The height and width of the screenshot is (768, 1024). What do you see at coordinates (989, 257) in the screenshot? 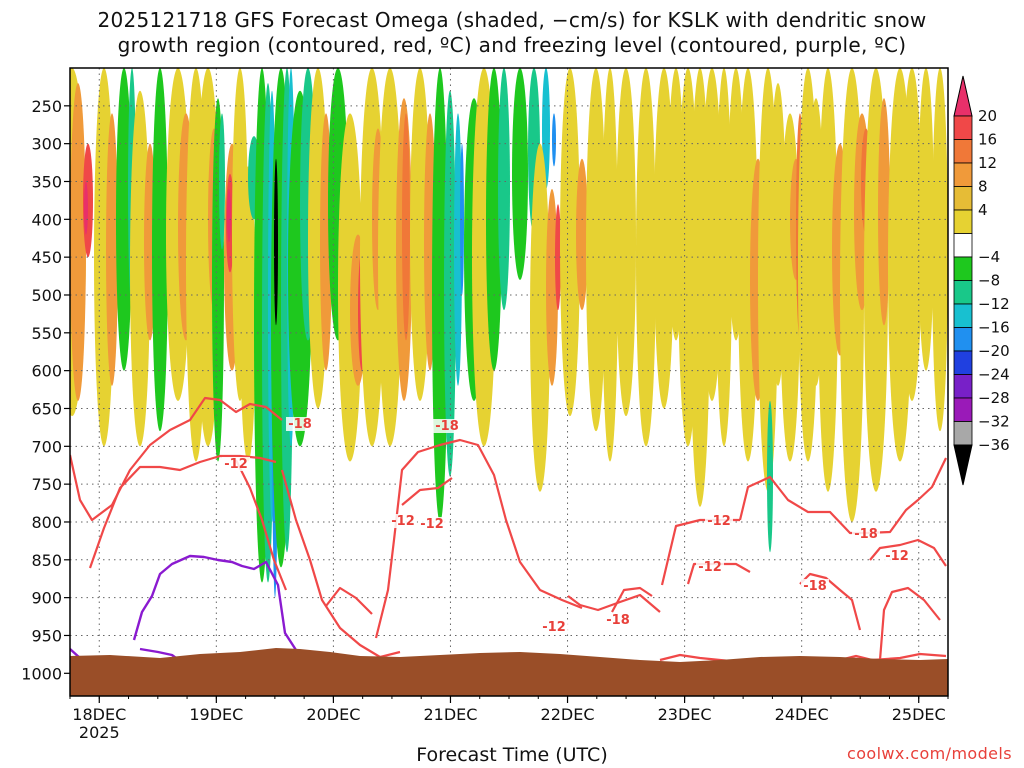
I see `colorbar-tick-label: −4` at bounding box center [989, 257].